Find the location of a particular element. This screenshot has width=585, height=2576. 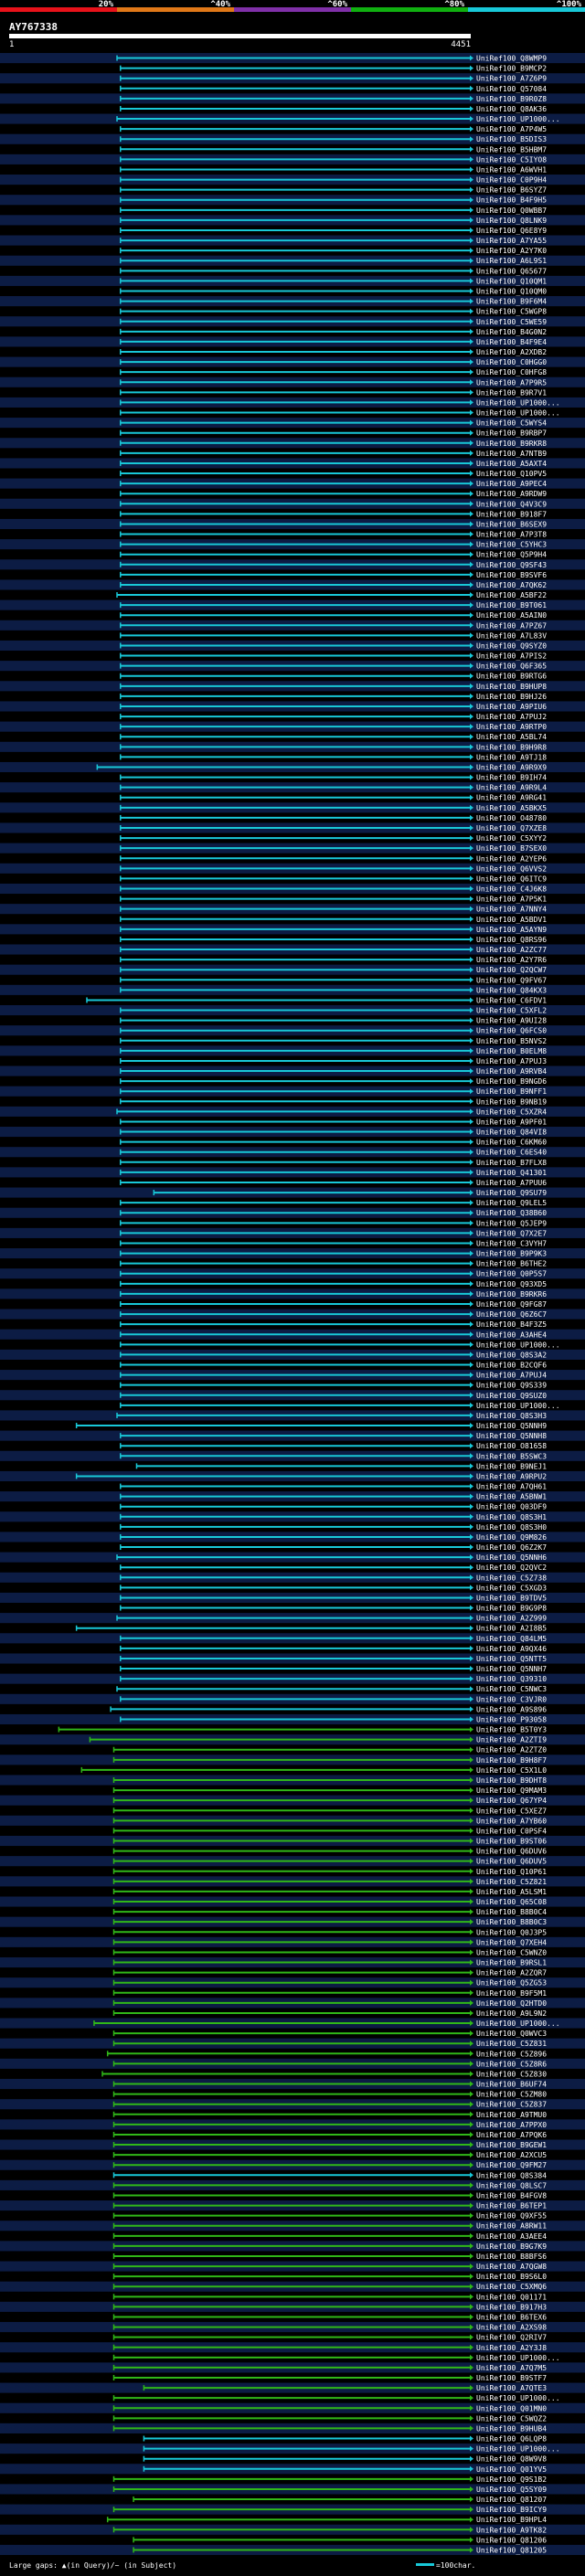

hit-label: UniRef100_Q2QCW7 is located at coordinates (512, 970).